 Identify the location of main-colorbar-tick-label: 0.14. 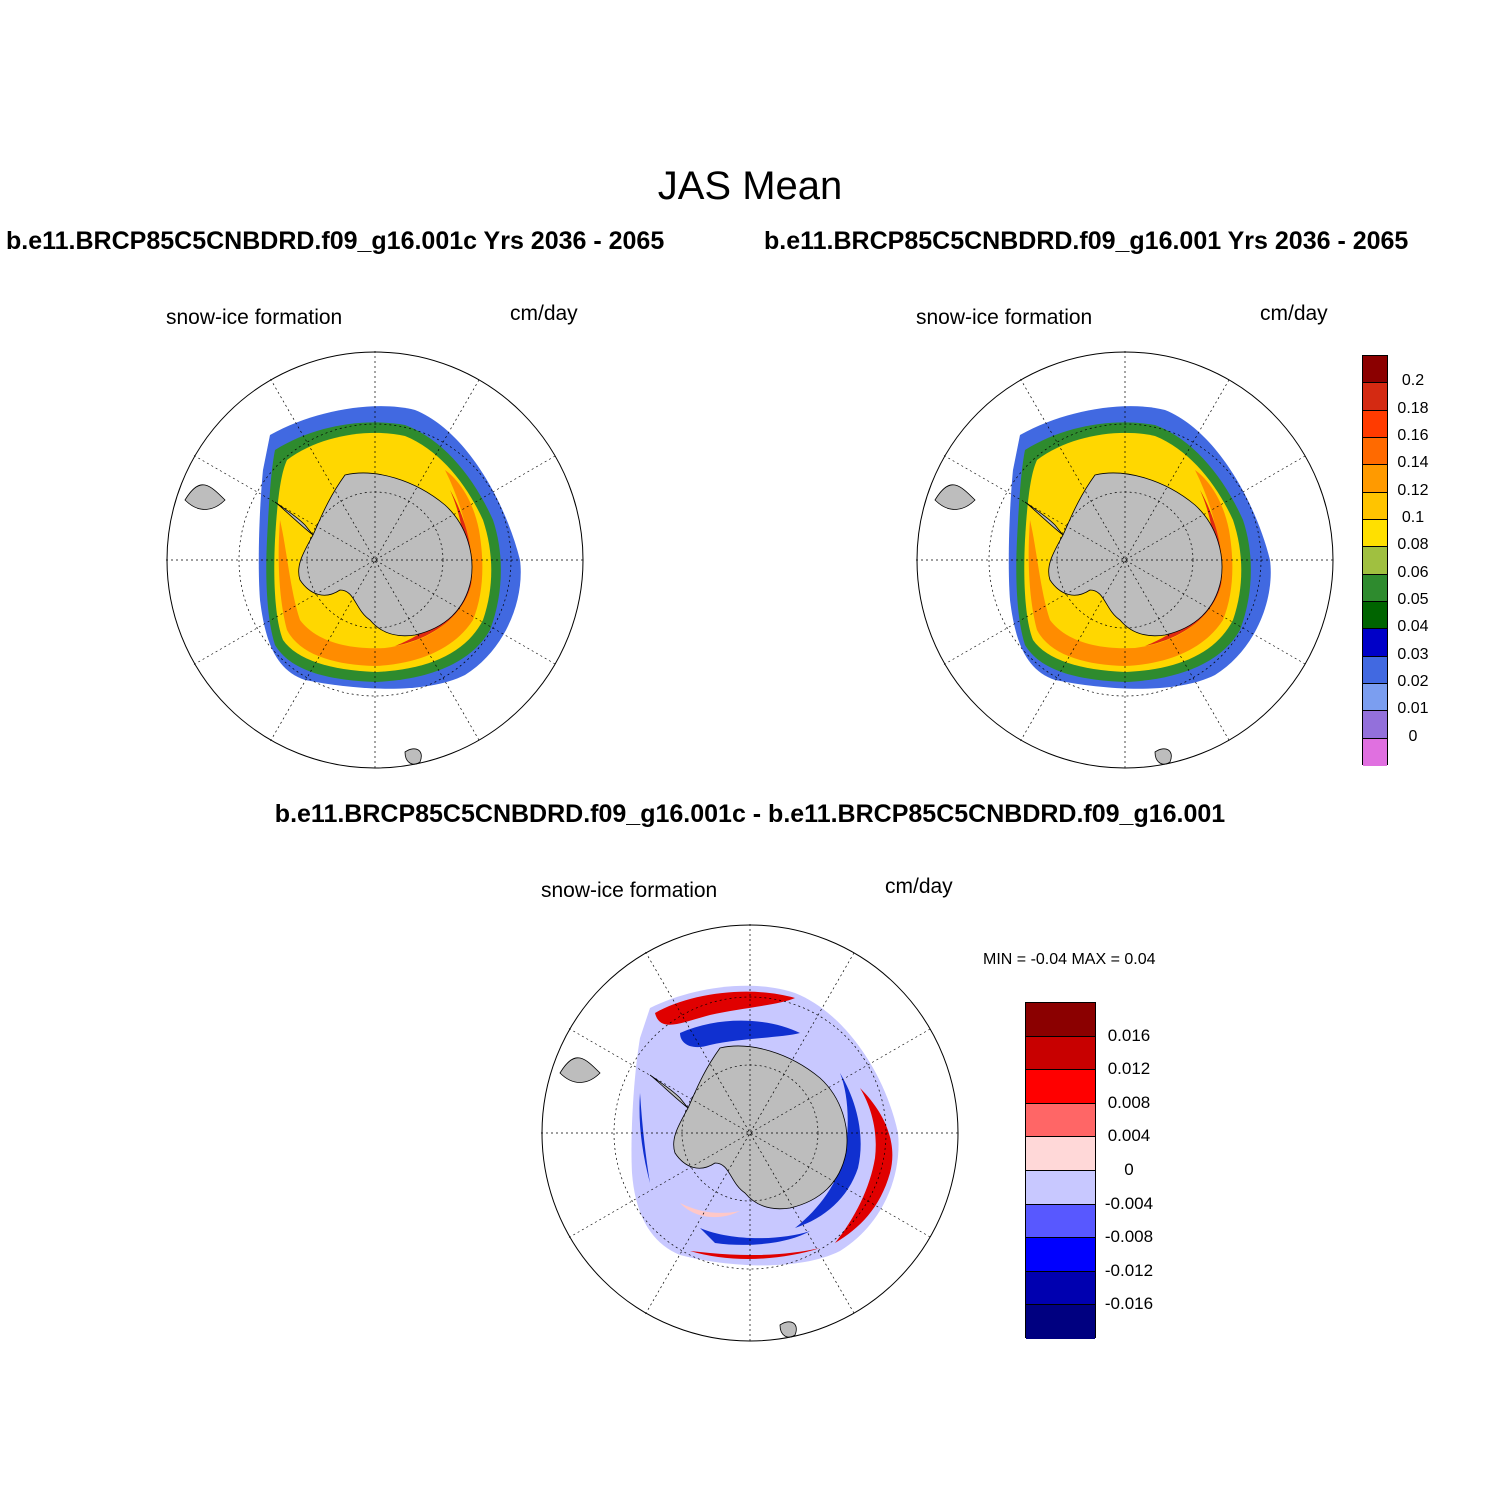
(1413, 463).